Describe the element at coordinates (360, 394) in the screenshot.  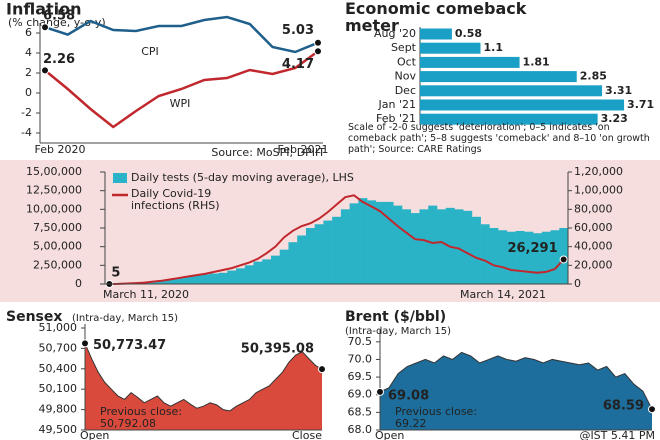
I see `y-tick-label: 69.0` at that location.